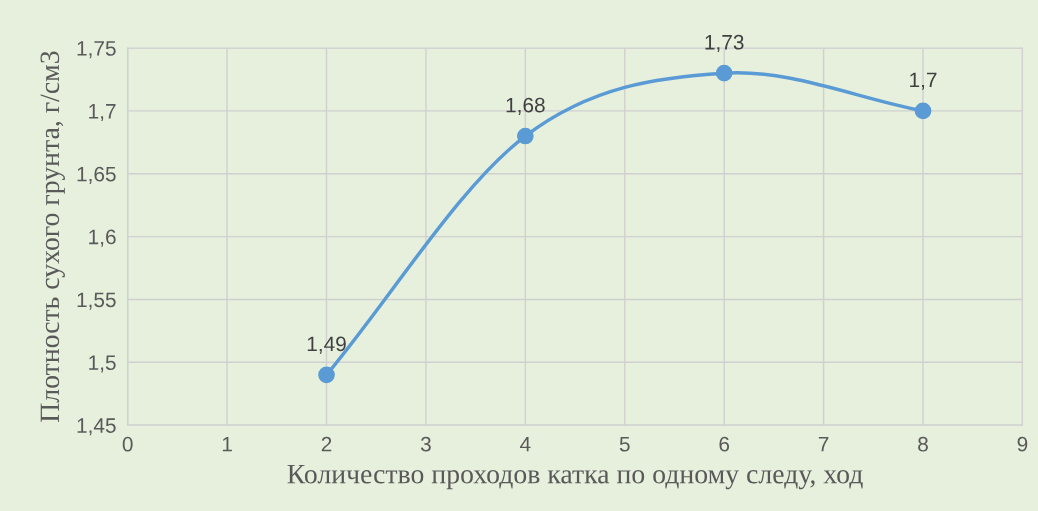 The height and width of the screenshot is (511, 1038). What do you see at coordinates (326, 345) in the screenshot?
I see `data-label: 1,49` at bounding box center [326, 345].